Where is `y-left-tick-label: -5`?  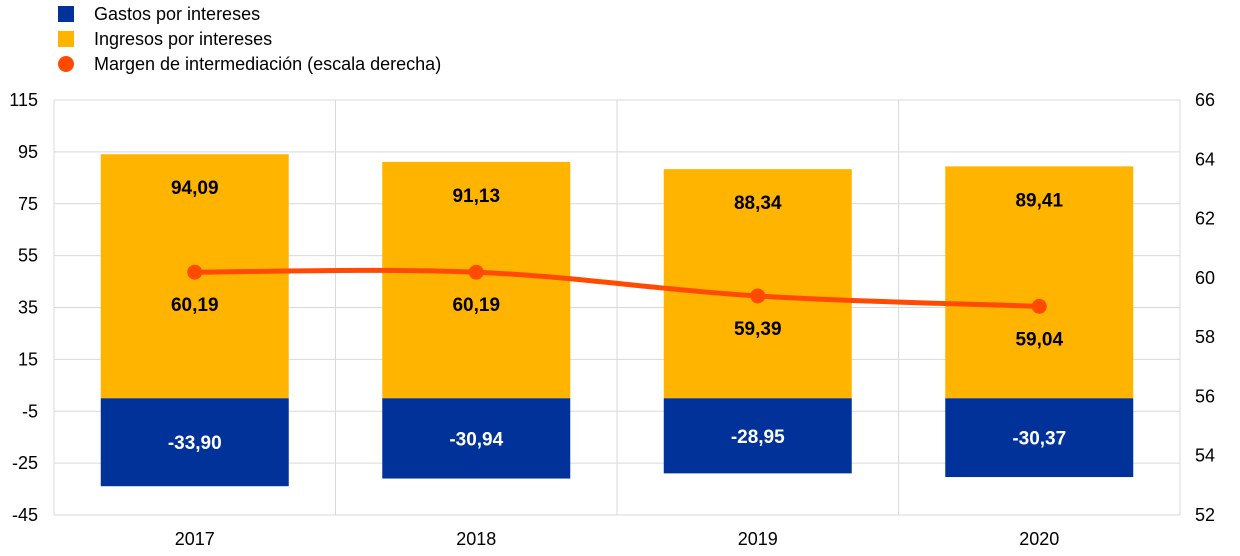 y-left-tick-label: -5 is located at coordinates (30, 411).